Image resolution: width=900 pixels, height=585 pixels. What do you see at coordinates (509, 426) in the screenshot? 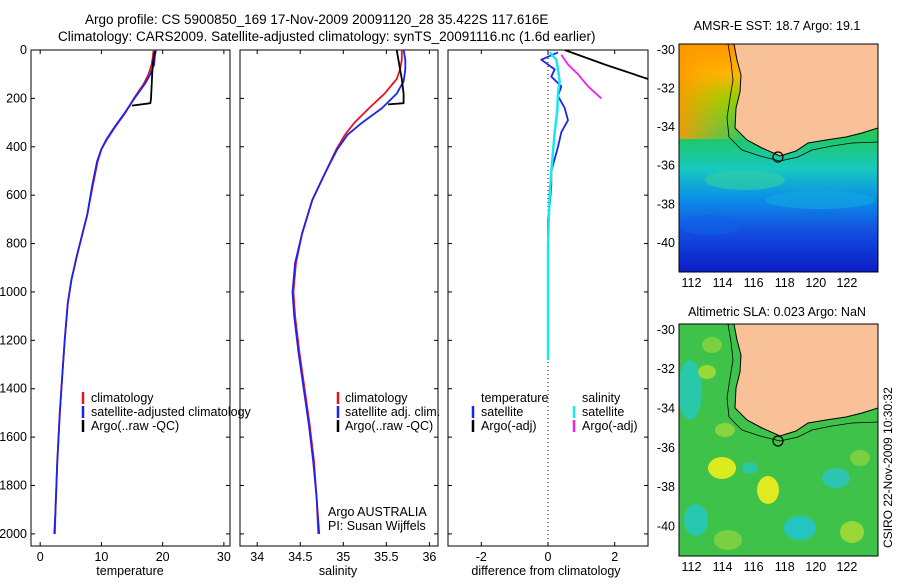
I see `legend-label-temp-argo: Argo(-adj)` at bounding box center [509, 426].